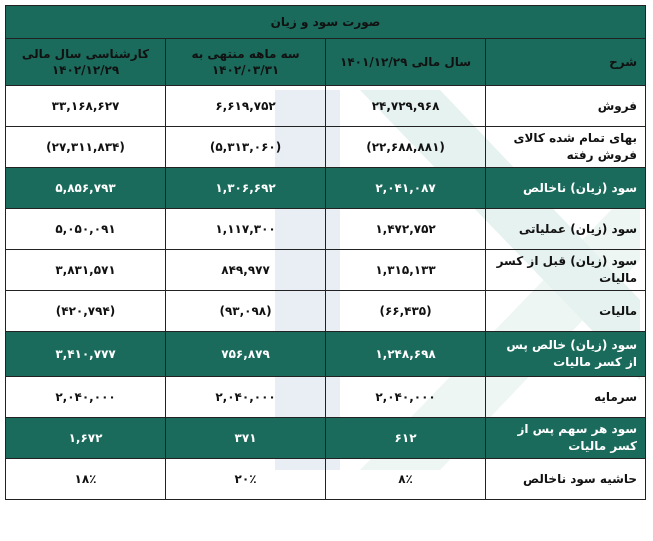 The height and width of the screenshot is (541, 653). I want to click on row-label: فروش, so click(566, 106).